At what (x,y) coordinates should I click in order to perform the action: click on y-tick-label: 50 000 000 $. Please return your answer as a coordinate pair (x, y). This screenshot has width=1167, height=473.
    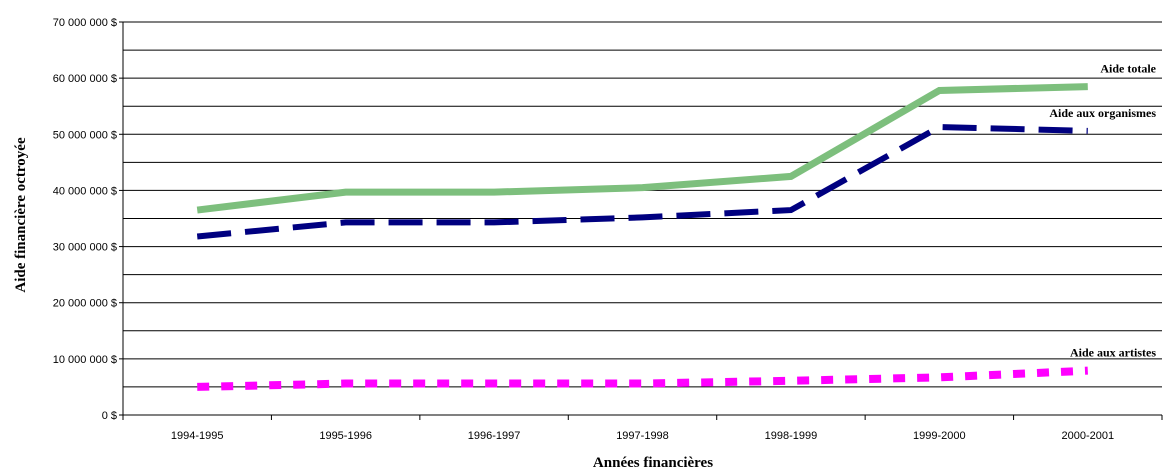
    Looking at the image, I should click on (85, 135).